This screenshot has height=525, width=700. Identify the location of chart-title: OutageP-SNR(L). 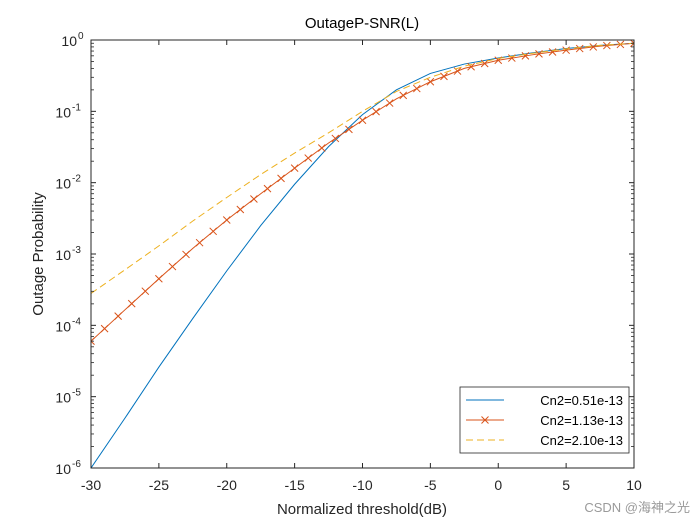
(362, 23).